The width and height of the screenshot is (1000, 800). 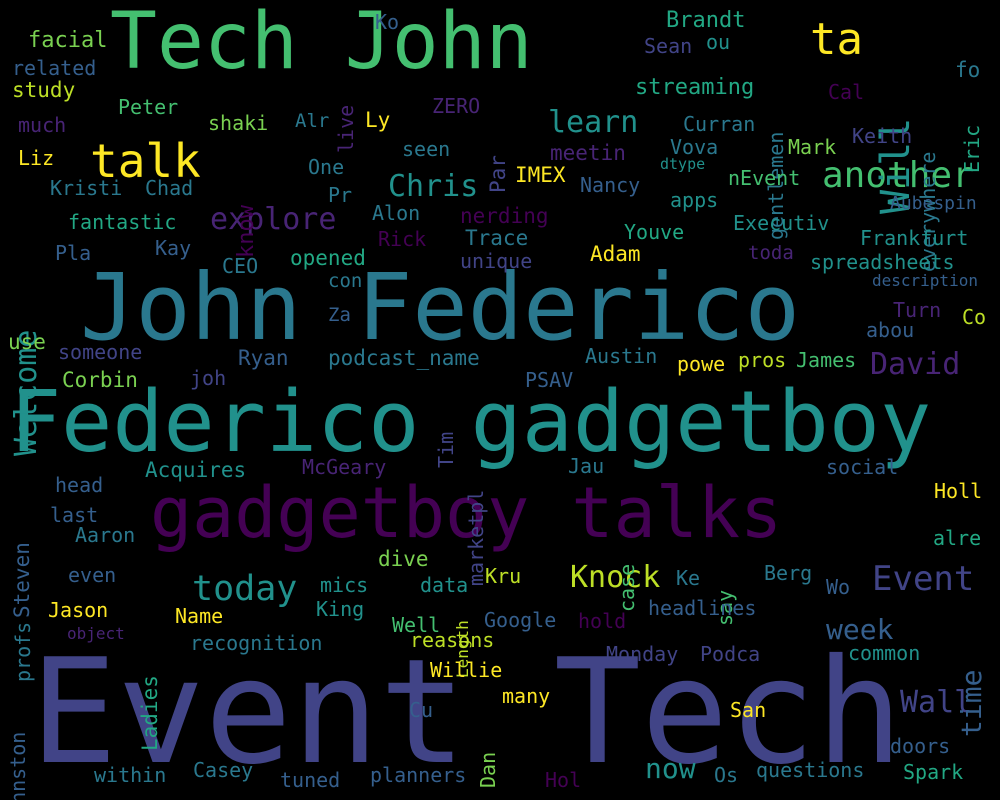 What do you see at coordinates (273, 219) in the screenshot?
I see `word-cloud-word: explore` at bounding box center [273, 219].